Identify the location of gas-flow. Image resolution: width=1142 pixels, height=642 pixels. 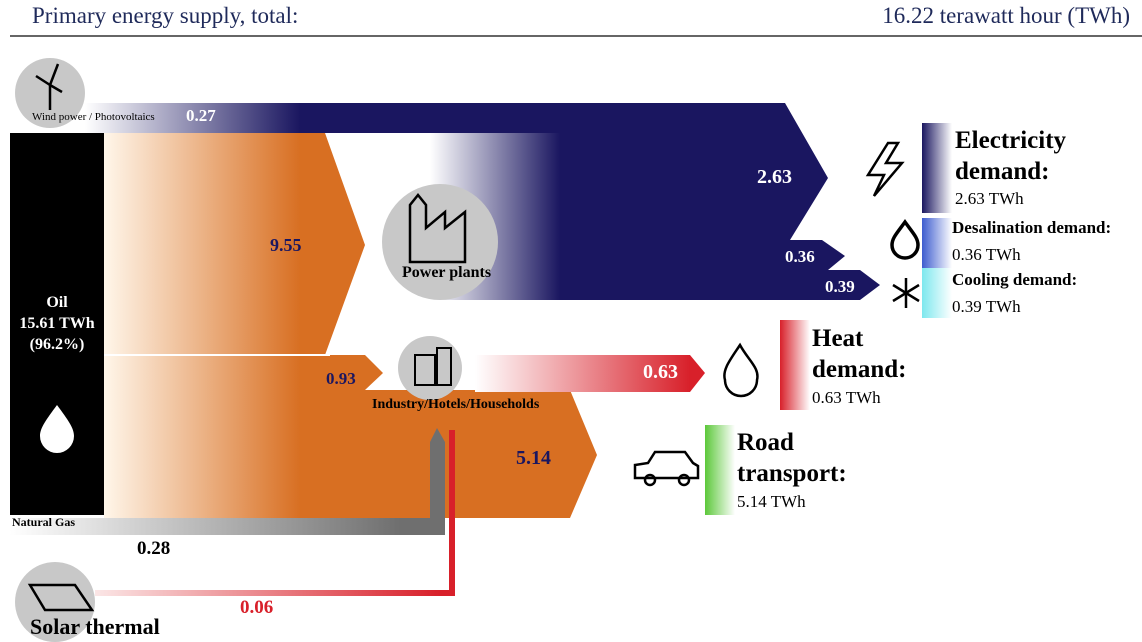
(227, 481).